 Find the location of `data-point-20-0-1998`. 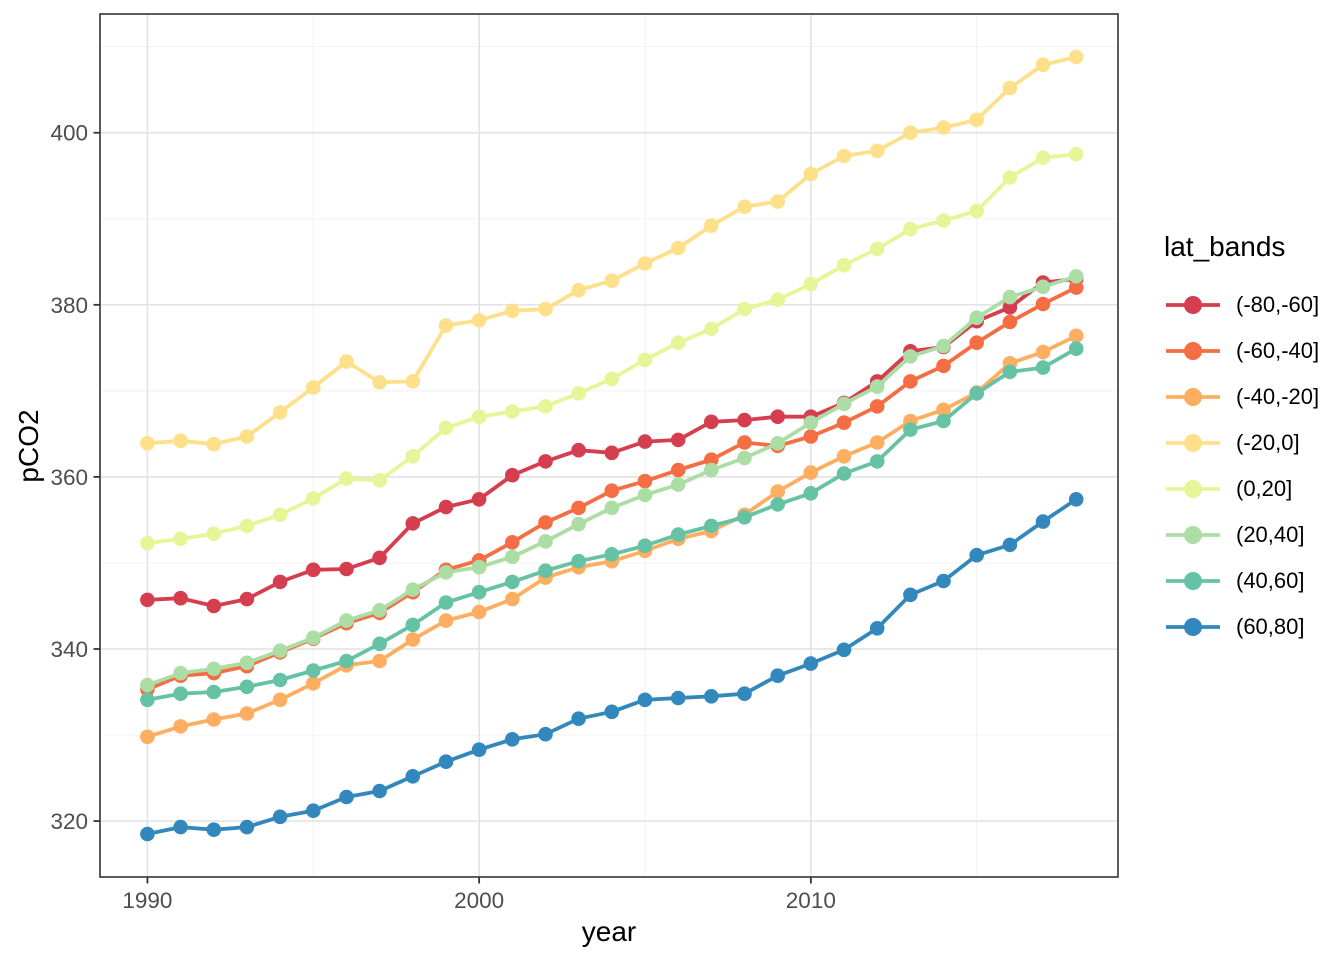

data-point-20-0-1998 is located at coordinates (413, 381).